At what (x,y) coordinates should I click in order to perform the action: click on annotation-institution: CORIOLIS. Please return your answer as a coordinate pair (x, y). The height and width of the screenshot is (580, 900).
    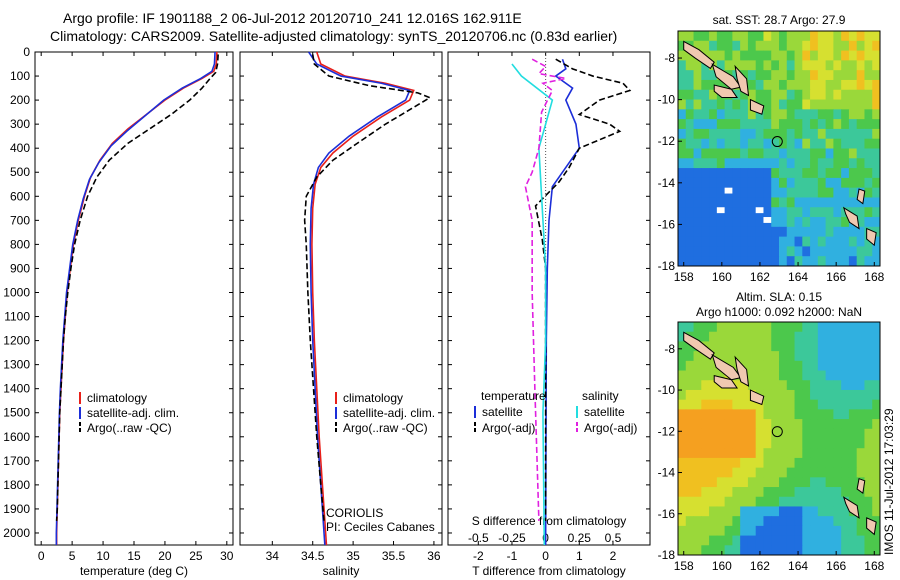
    Looking at the image, I should click on (354, 513).